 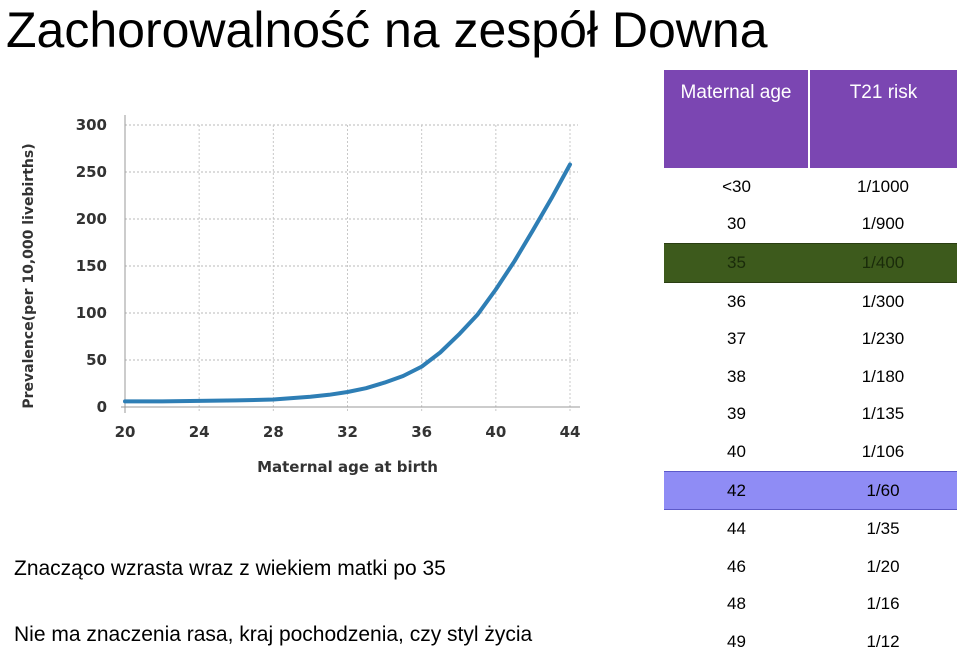 What do you see at coordinates (810, 301) in the screenshot?
I see `table-row: 36 1/300` at bounding box center [810, 301].